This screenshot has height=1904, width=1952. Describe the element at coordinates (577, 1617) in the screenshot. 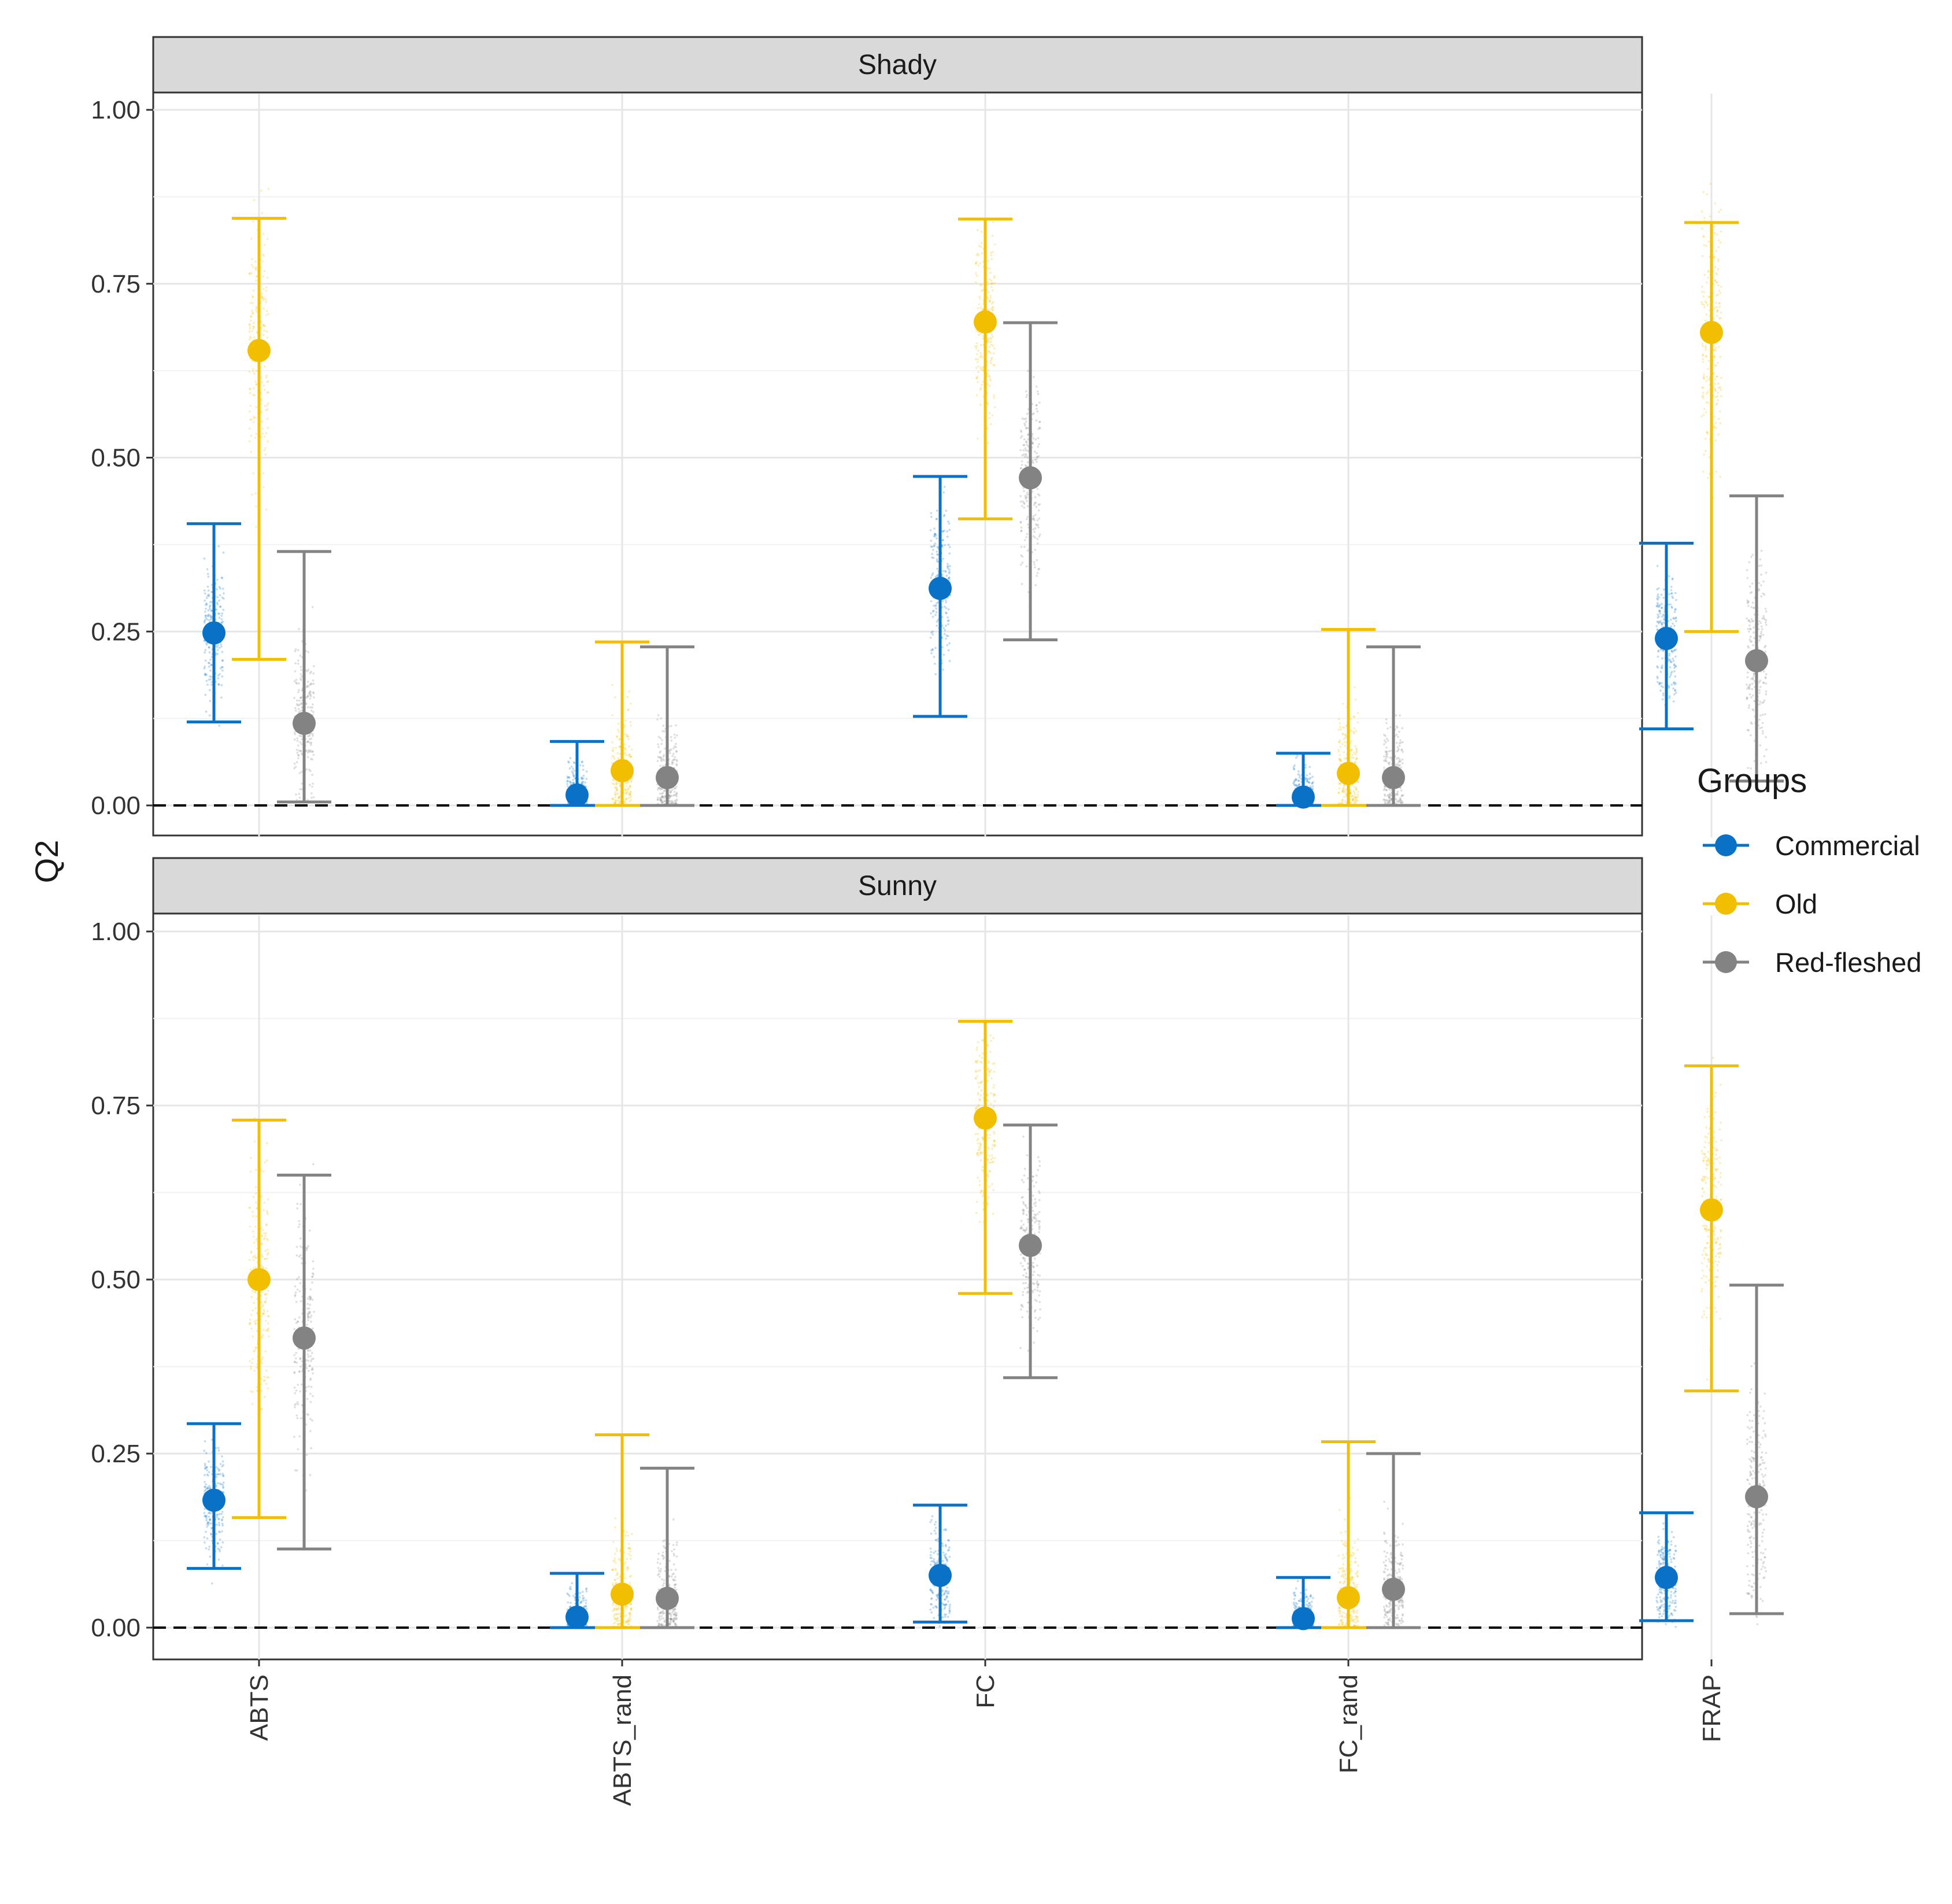

I see `point-sunny-commercial-abts-rand` at that location.